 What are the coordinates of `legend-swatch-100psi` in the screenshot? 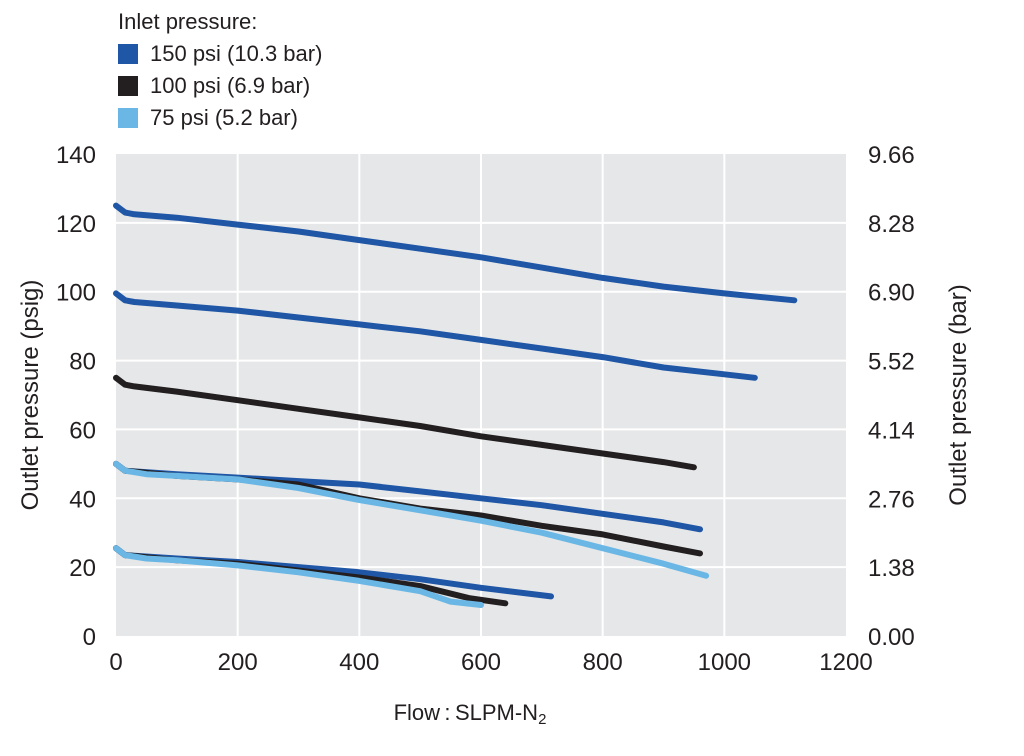 It's located at (128, 86).